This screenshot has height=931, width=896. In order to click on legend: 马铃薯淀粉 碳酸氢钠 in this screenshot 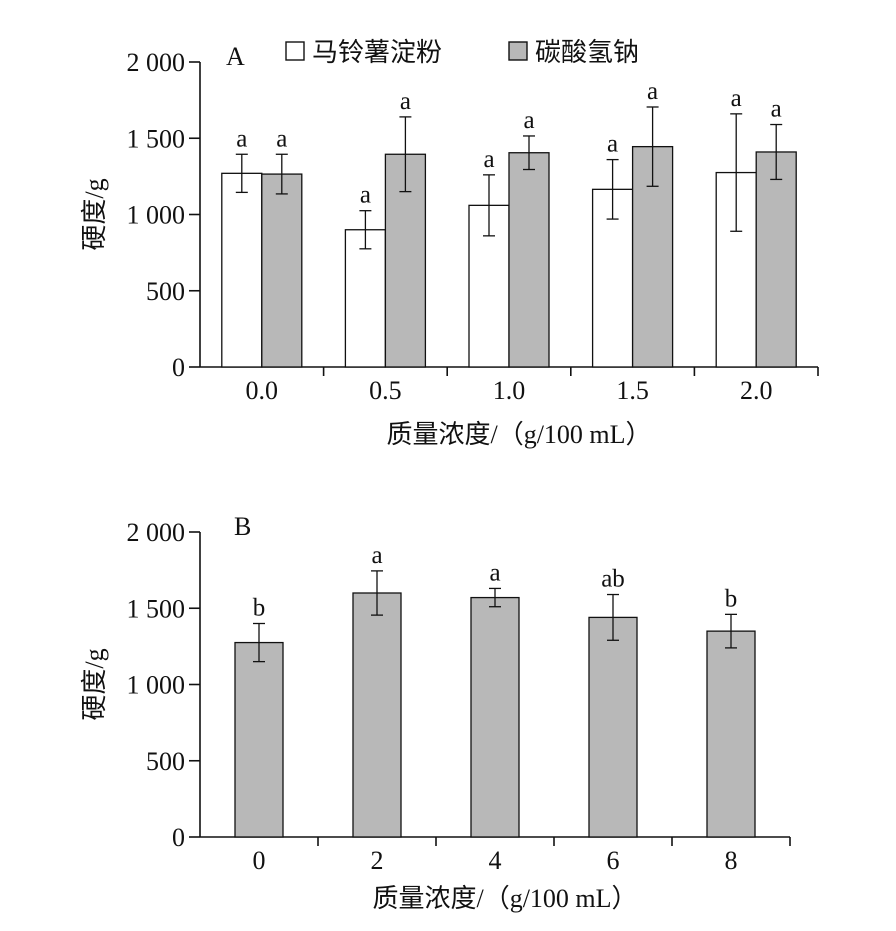, I will do `click(462, 52)`.